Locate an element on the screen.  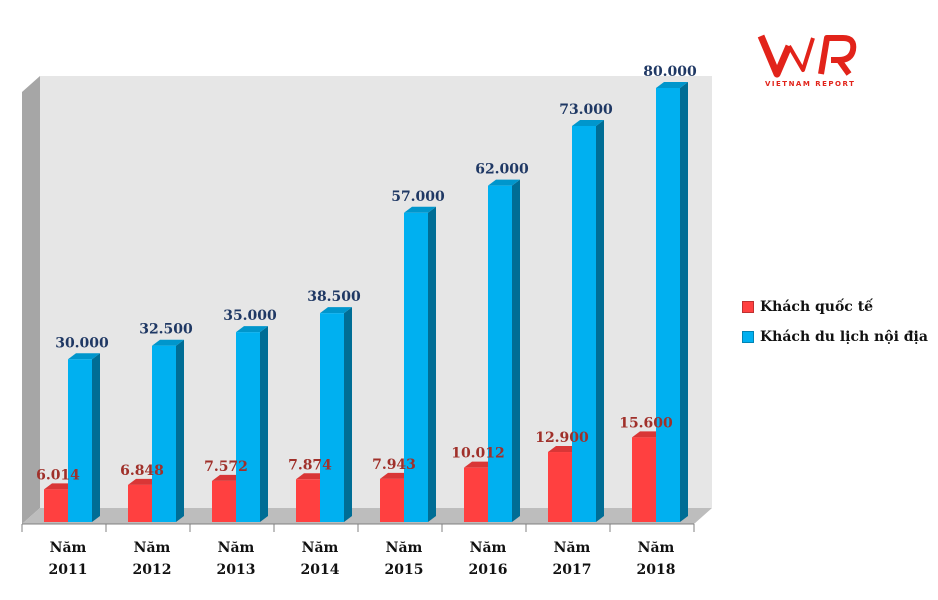
value-label: 80.000 is located at coordinates (670, 72).